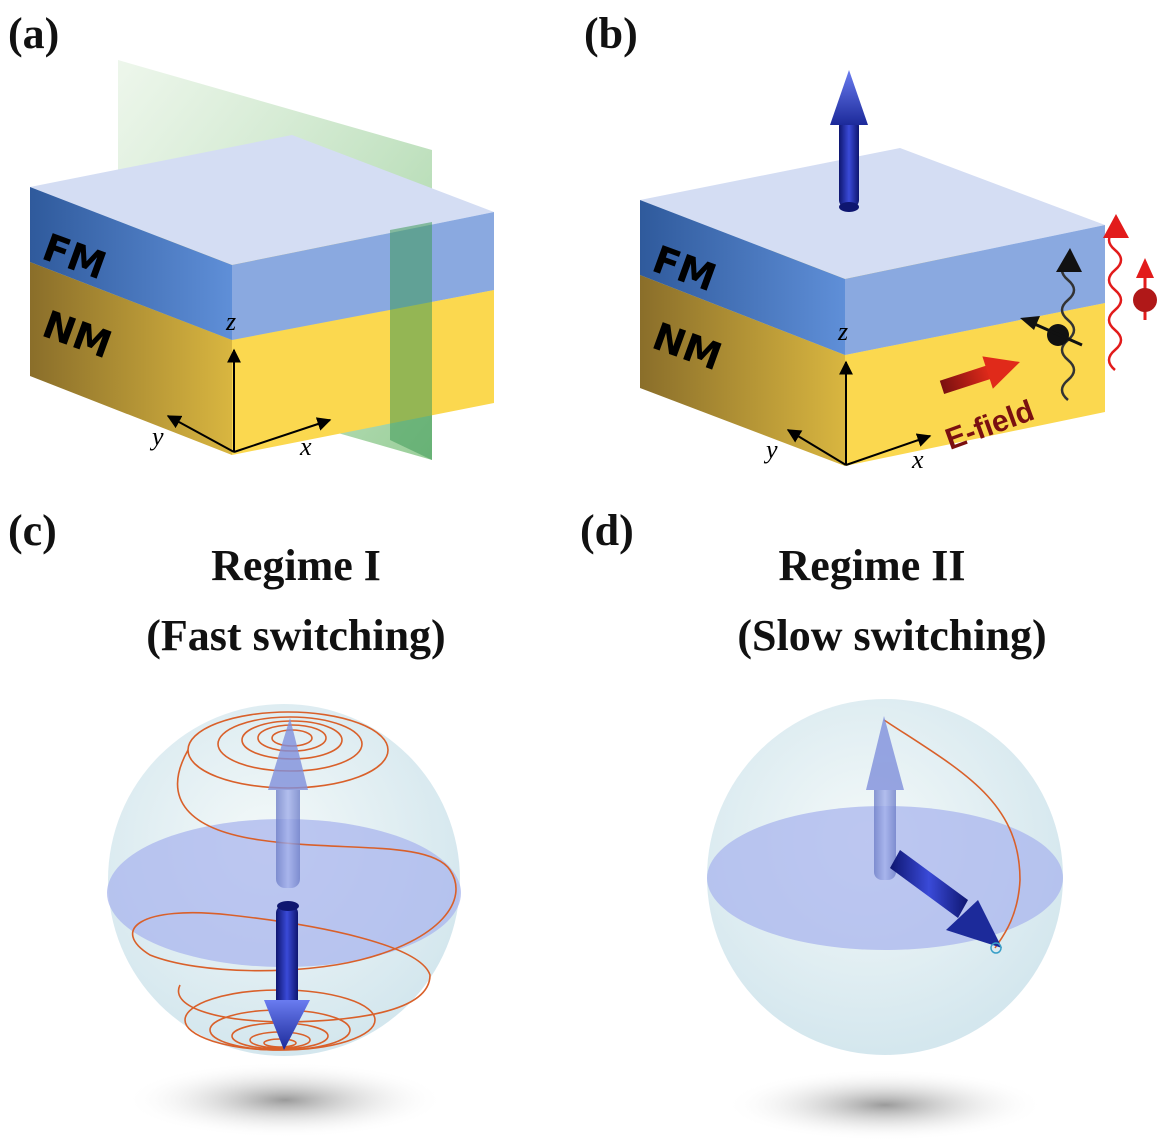  I want to click on e-field-arrow, so click(979, 375).